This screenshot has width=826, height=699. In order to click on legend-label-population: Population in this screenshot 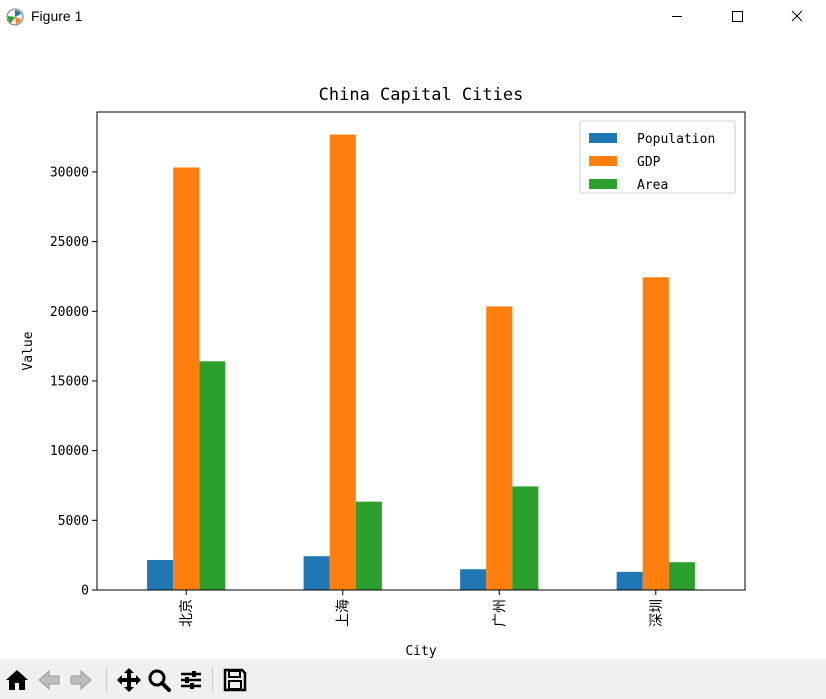, I will do `click(676, 139)`.